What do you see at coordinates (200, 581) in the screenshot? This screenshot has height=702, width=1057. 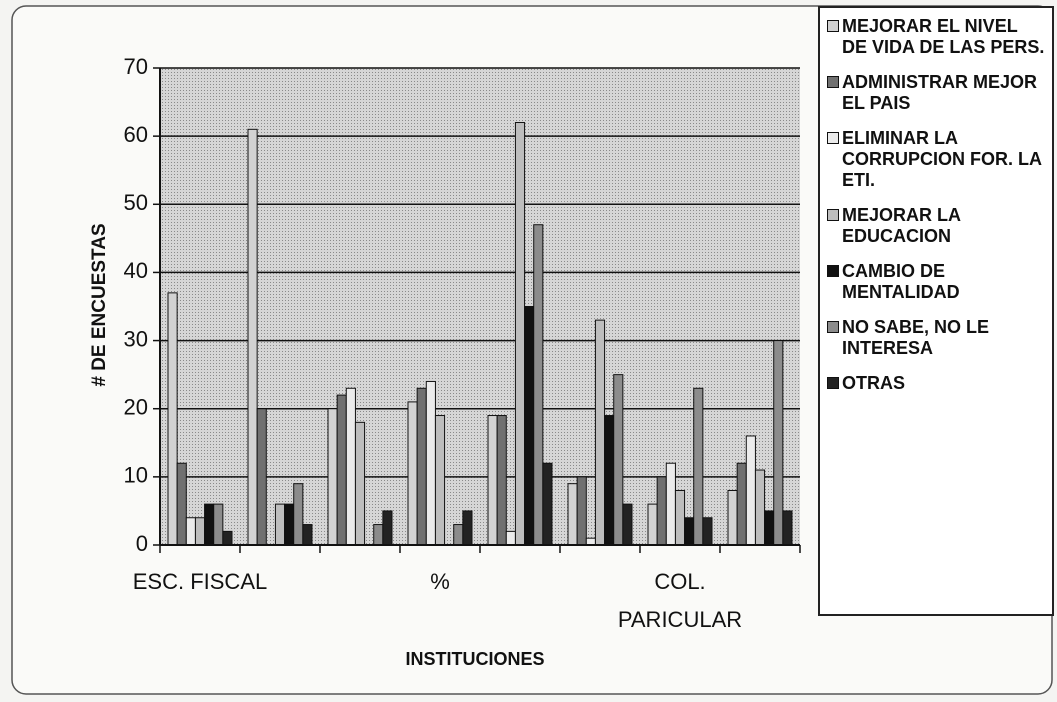 I see `x-tick-label: ESC. FISCAL` at bounding box center [200, 581].